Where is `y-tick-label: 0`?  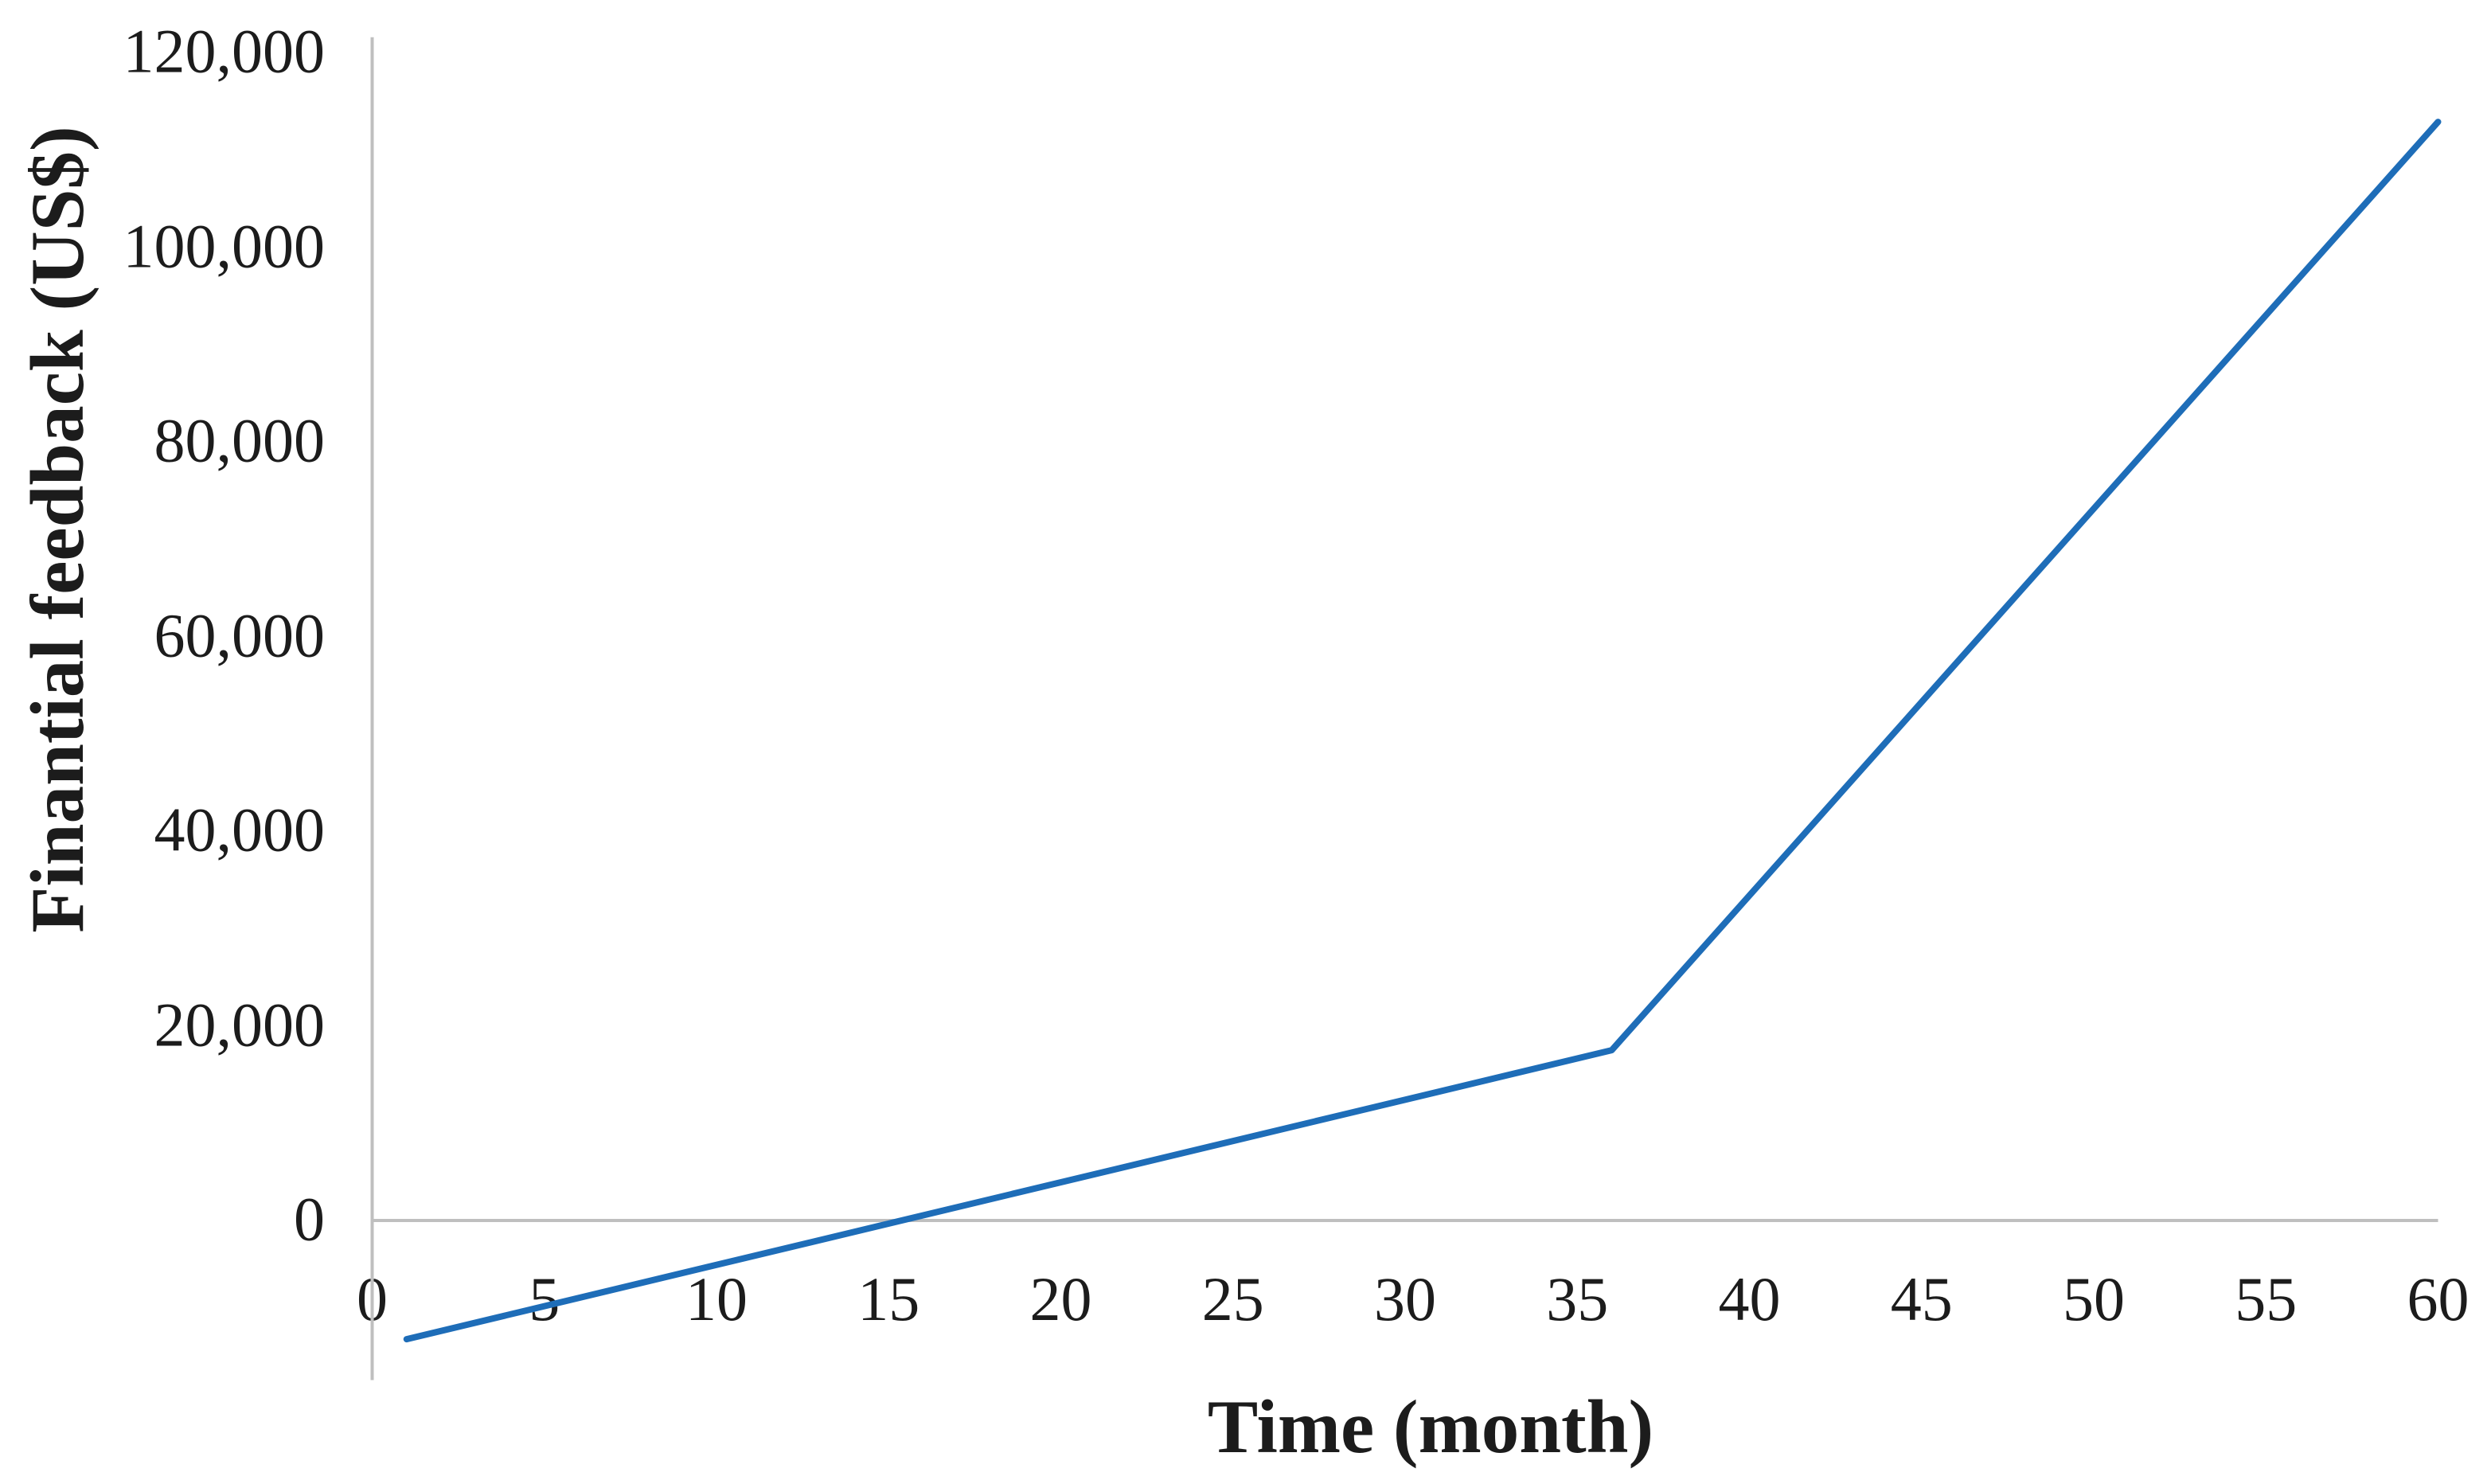
y-tick-label: 0 is located at coordinates (310, 1219).